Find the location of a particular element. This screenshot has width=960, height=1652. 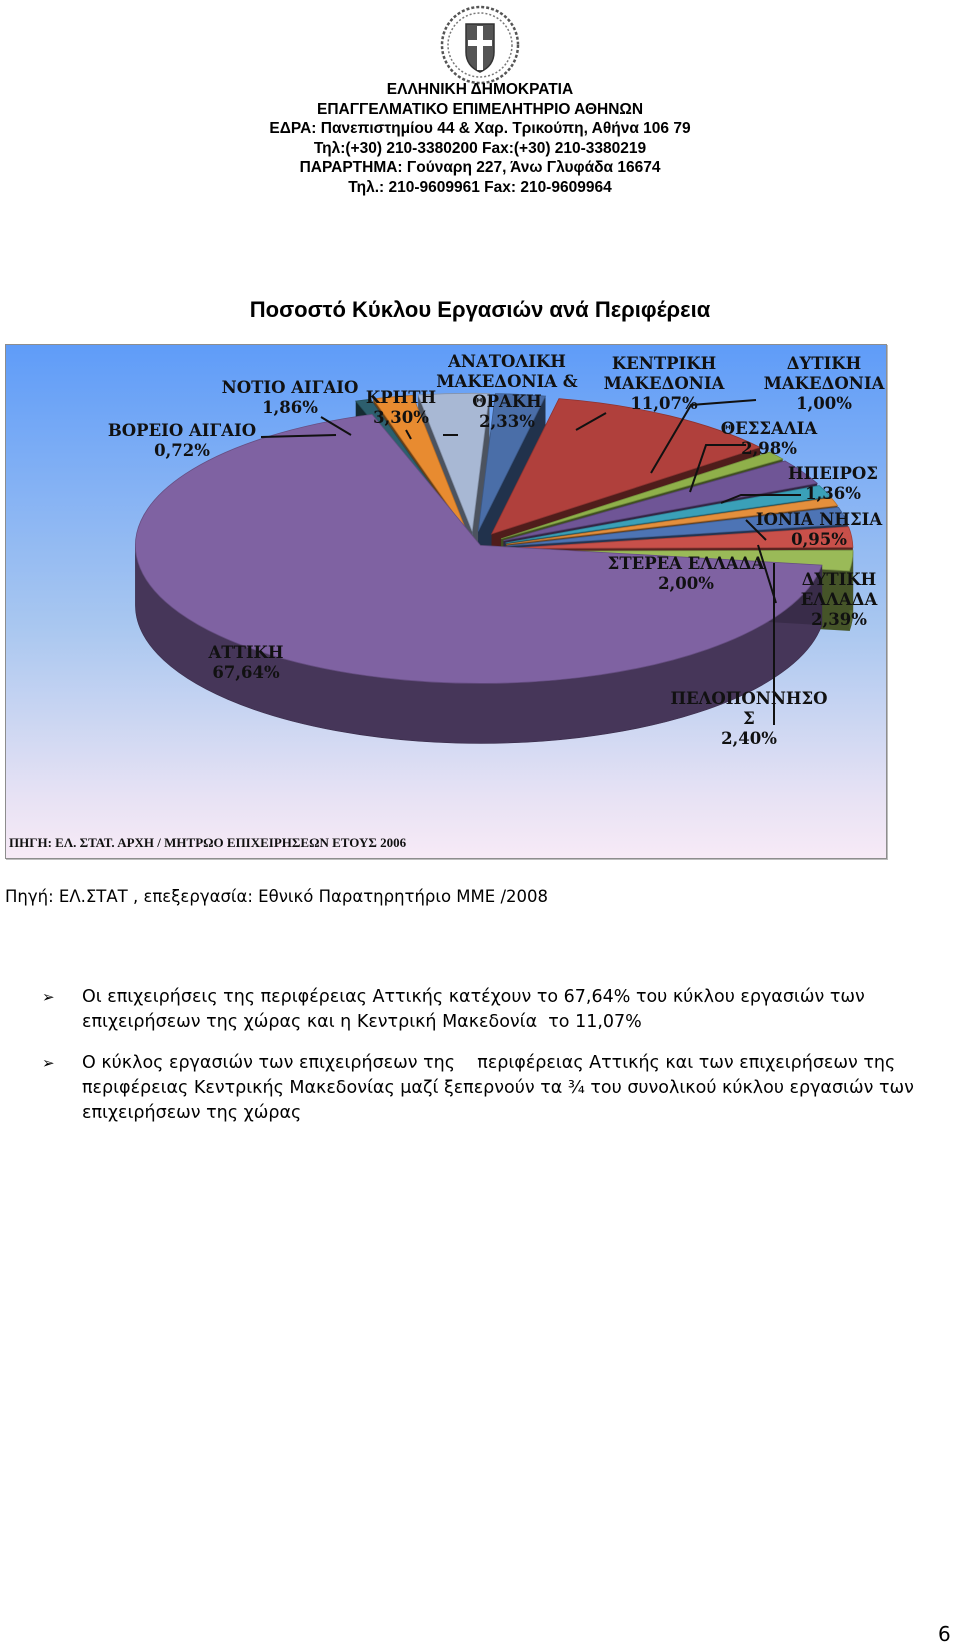

letterhead-line: ΕΠΑΓΓΕΛΜΑΤΙΚΟ ΕΠΙΜΕΛΗΤΗΡΙΟ ΑΘΗΝΩΝ is located at coordinates (480, 109).